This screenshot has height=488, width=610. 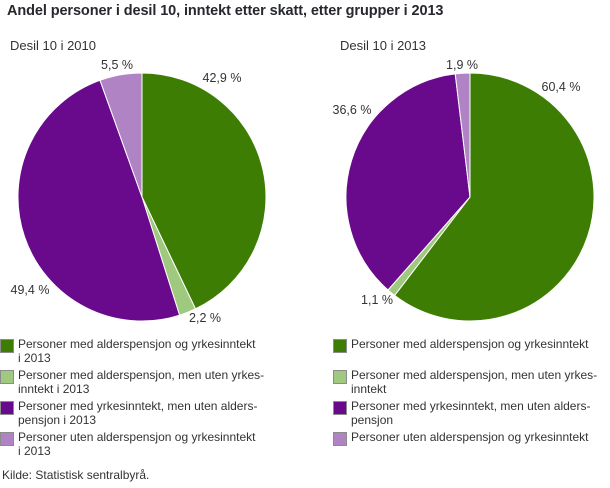 What do you see at coordinates (117, 65) in the screenshot?
I see `pie-slice-label: 5,5 %` at bounding box center [117, 65].